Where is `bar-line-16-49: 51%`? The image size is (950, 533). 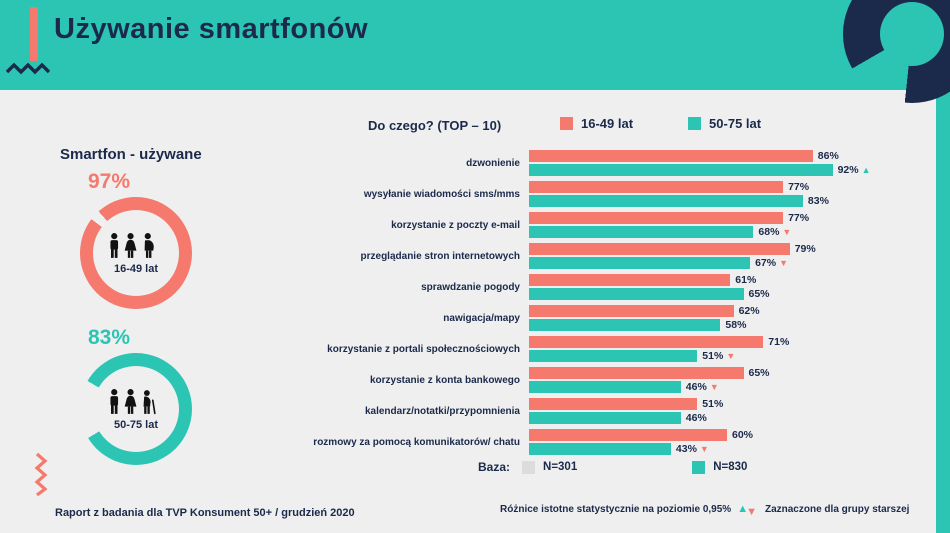 bar-line-16-49: 51% is located at coordinates (626, 404).